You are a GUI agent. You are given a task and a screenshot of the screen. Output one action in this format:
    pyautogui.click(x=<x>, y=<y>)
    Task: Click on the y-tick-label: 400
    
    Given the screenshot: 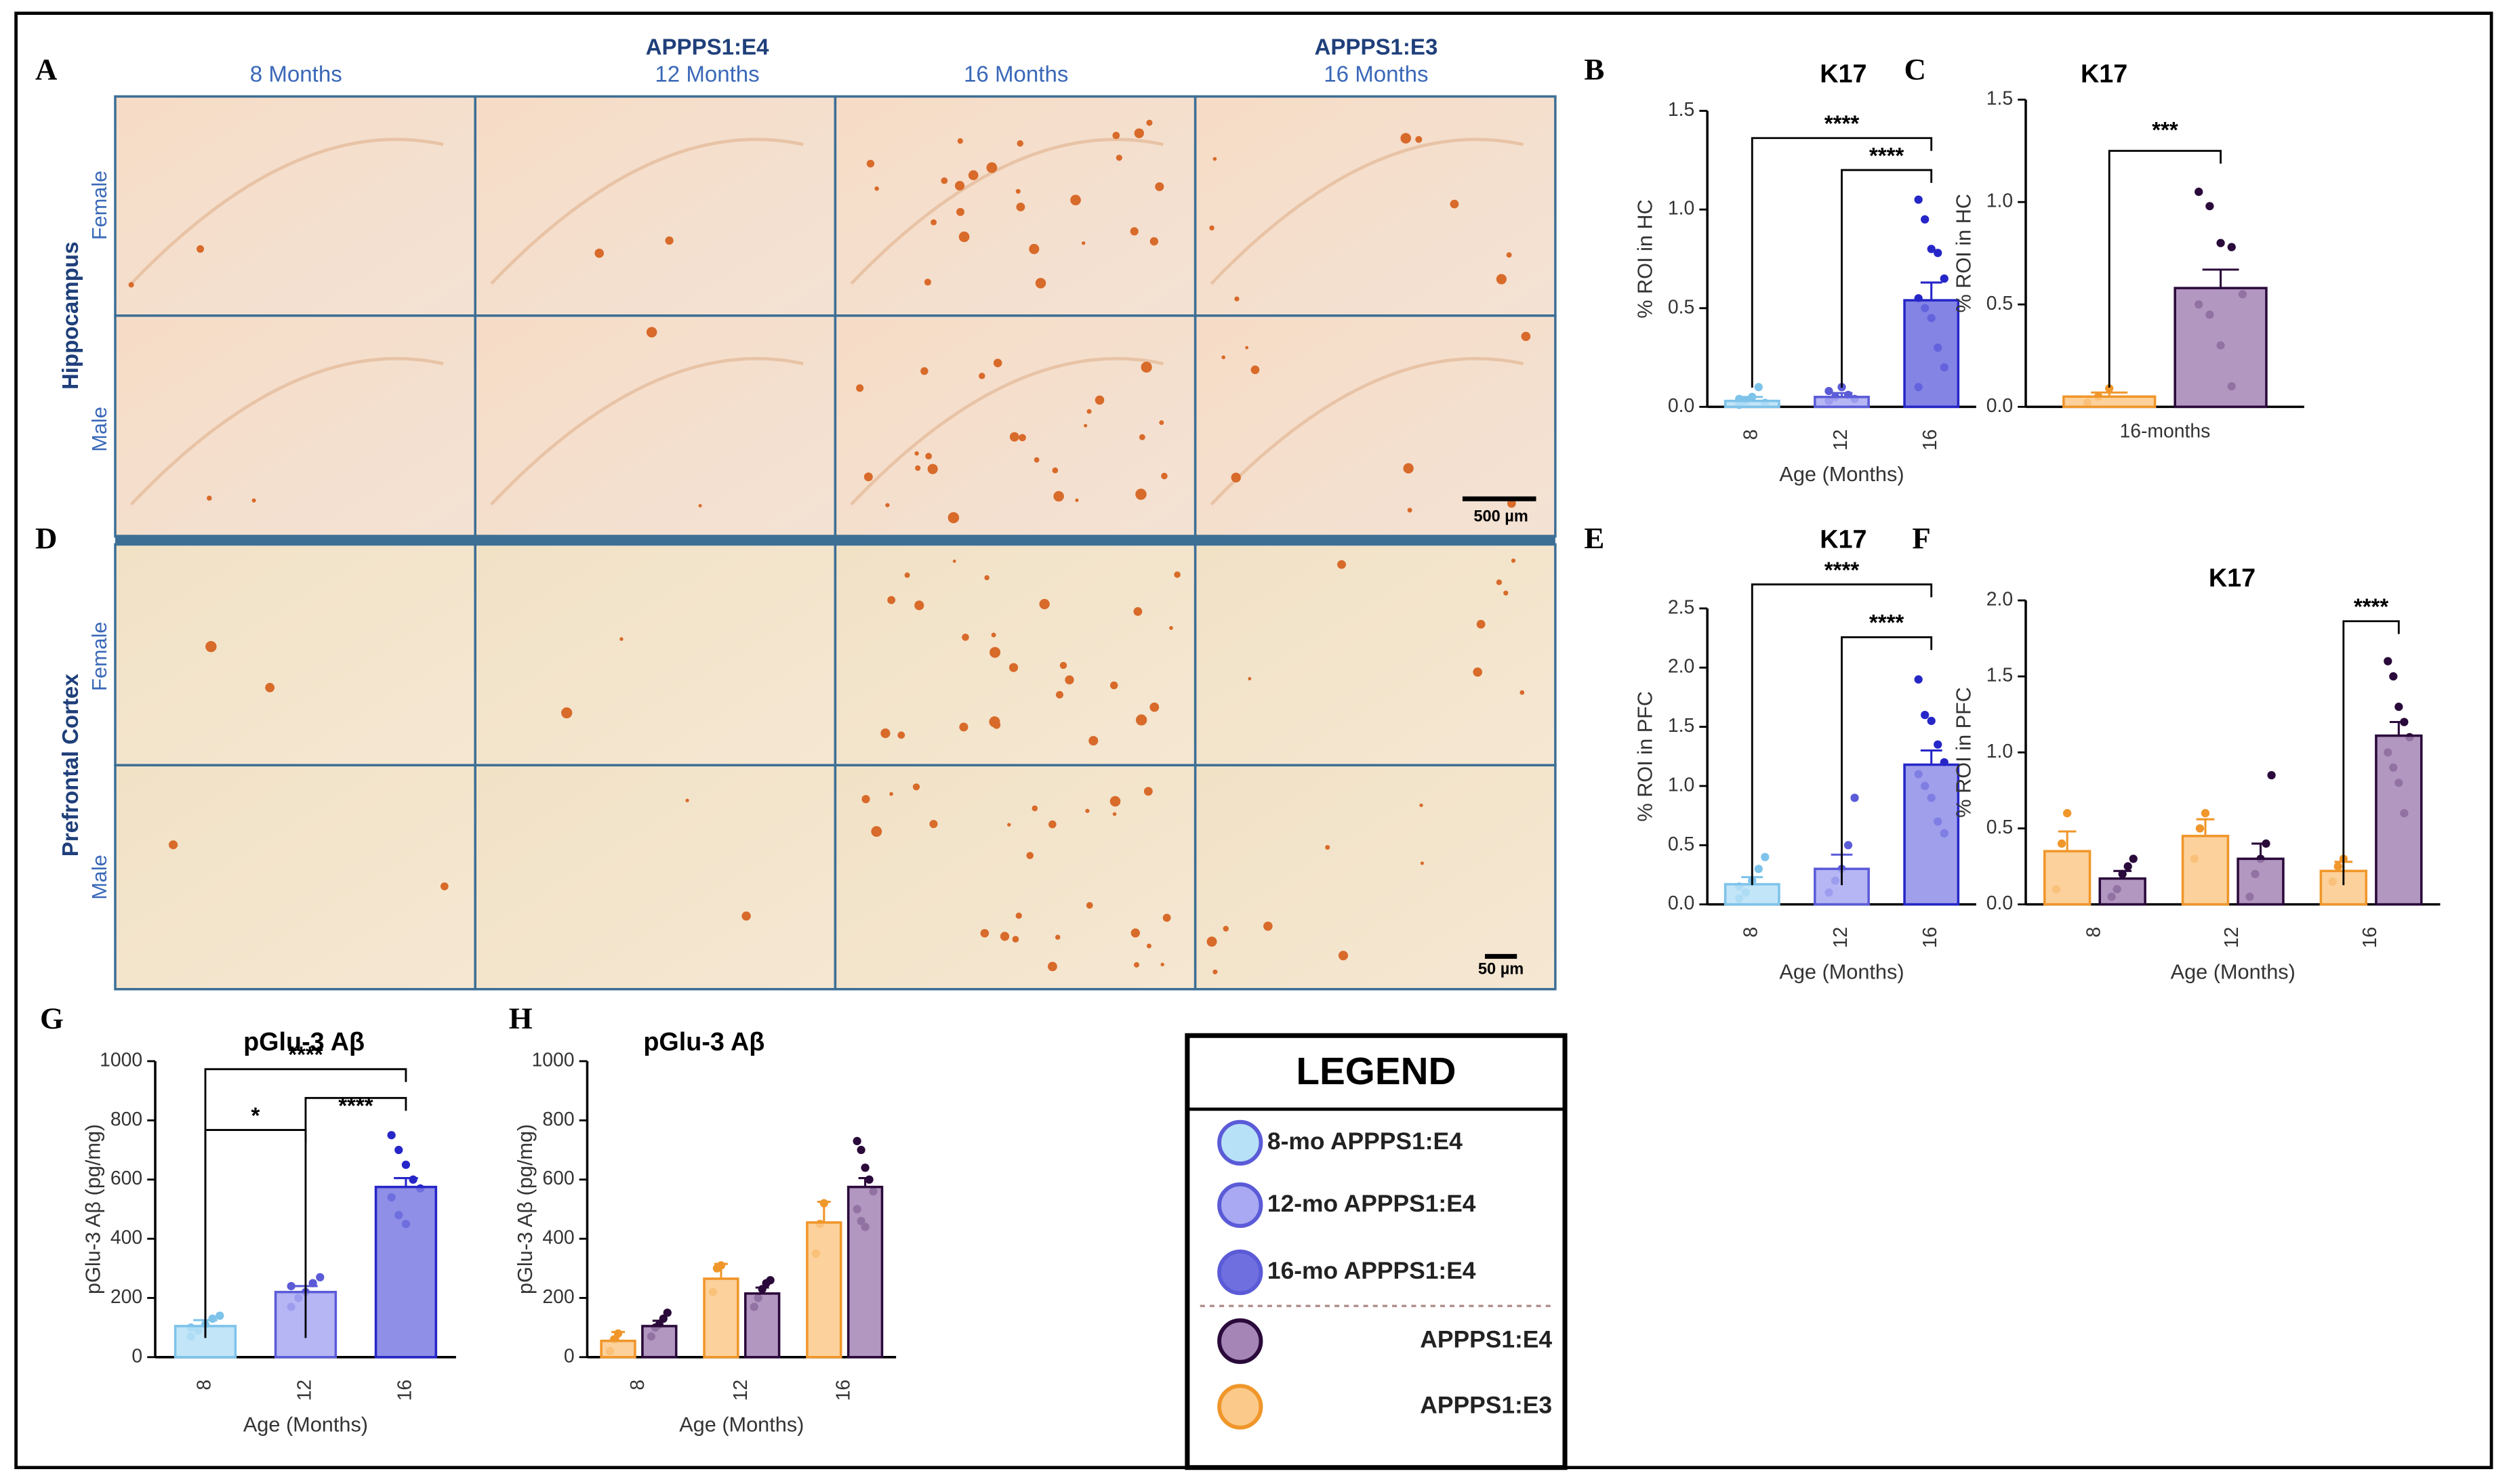 What is the action you would take?
    pyautogui.click(x=558, y=1238)
    